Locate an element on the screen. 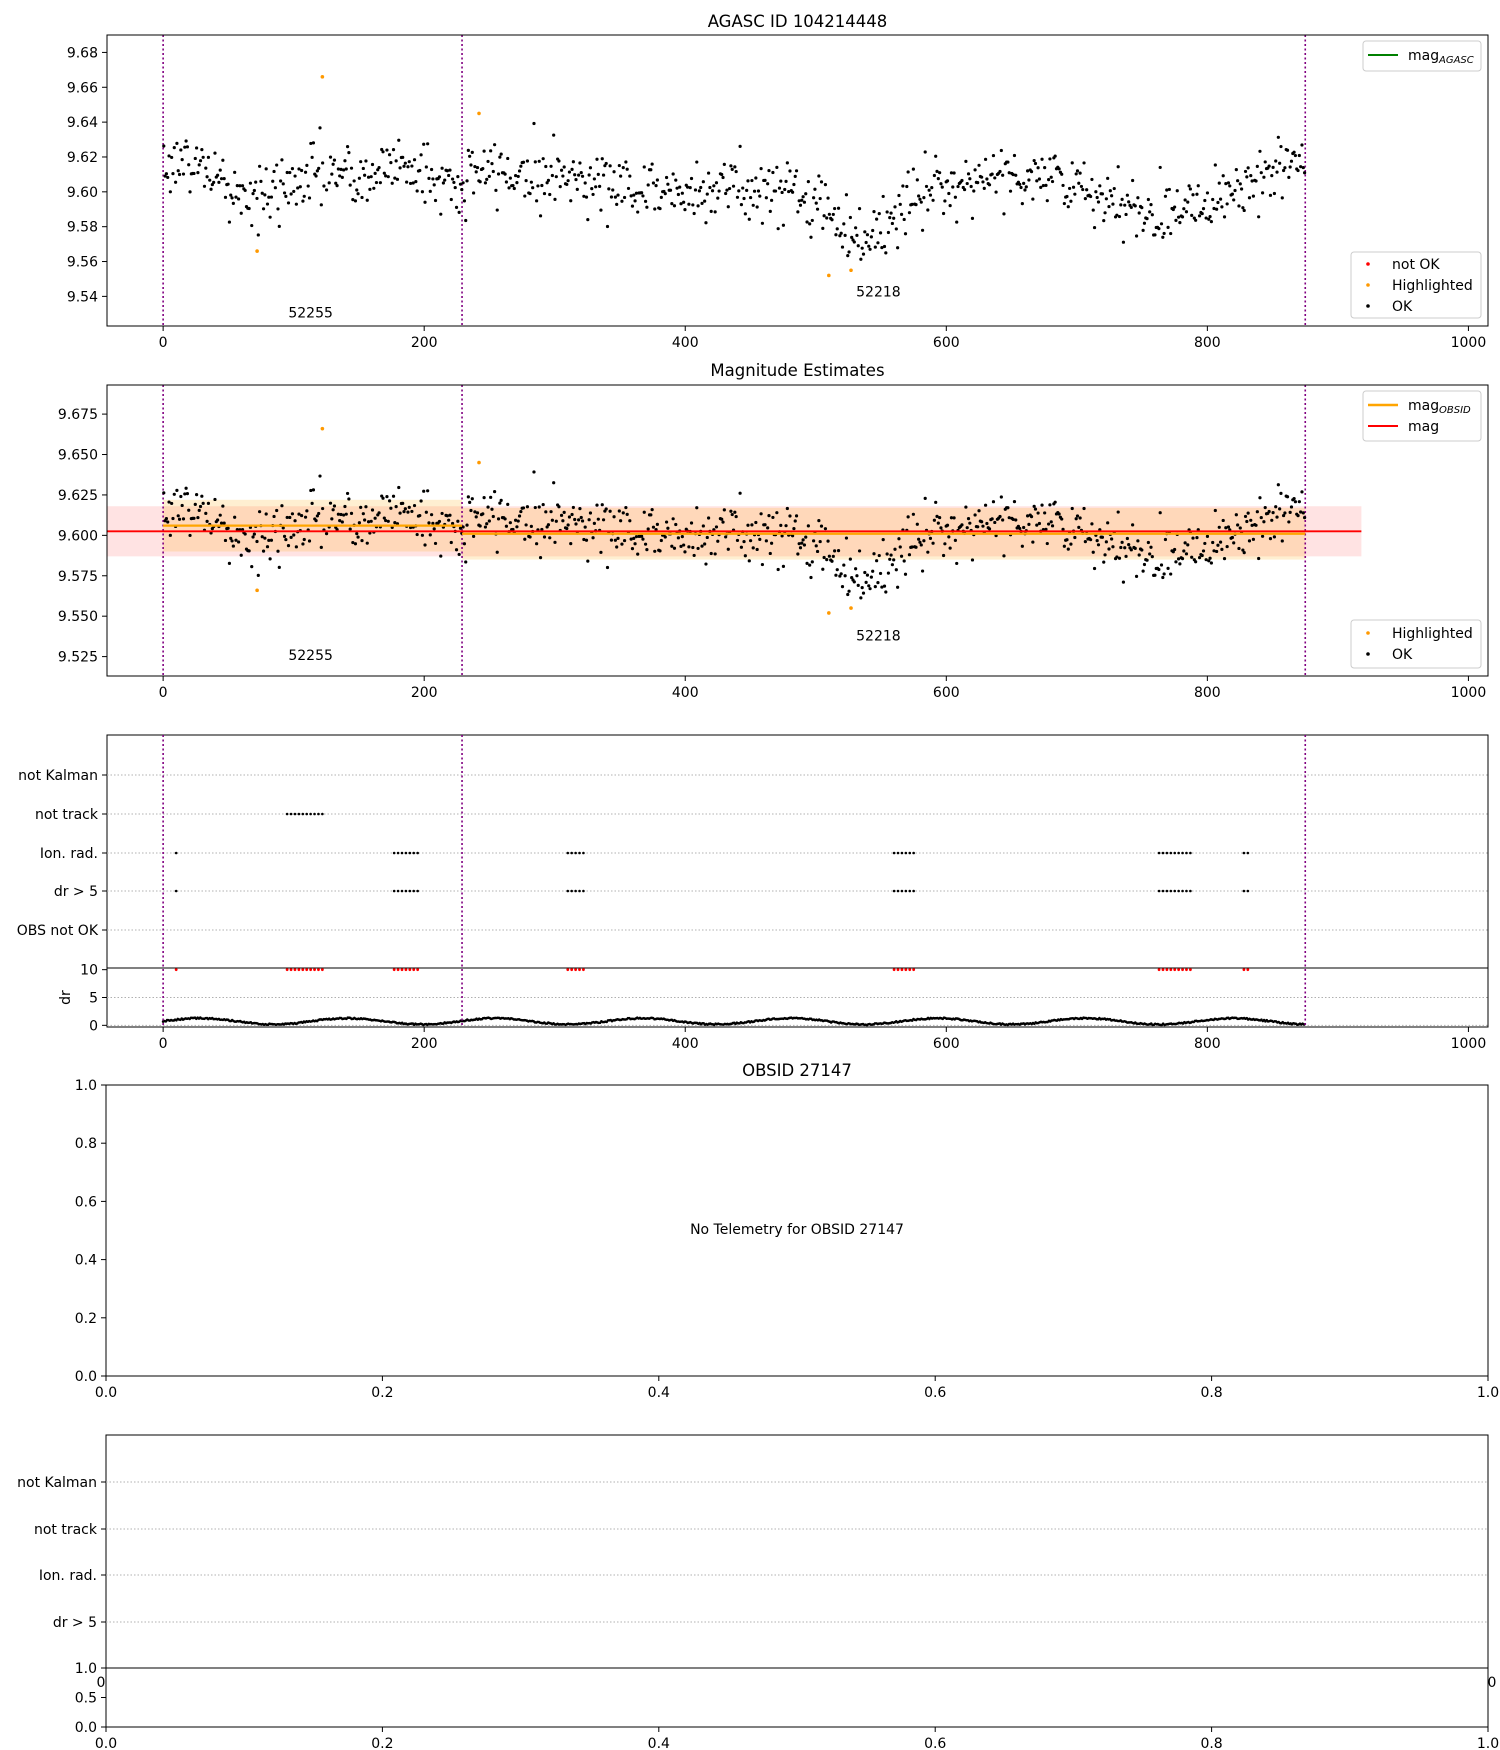 This screenshot has width=1500, height=1750. legend-marker is located at coordinates (1368, 633).